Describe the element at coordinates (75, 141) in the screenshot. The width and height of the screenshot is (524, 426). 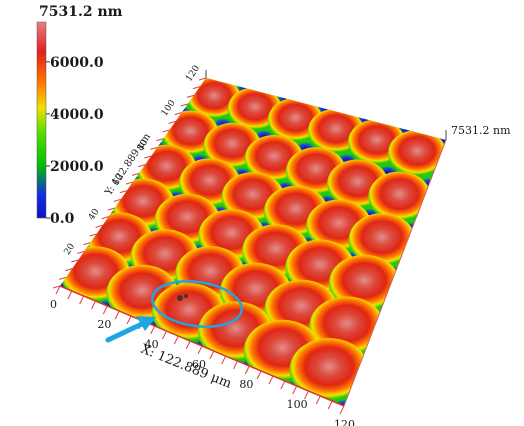
I see `colorbar-ticks: 6000.0 4000.0 2000.0 0.0` at that location.